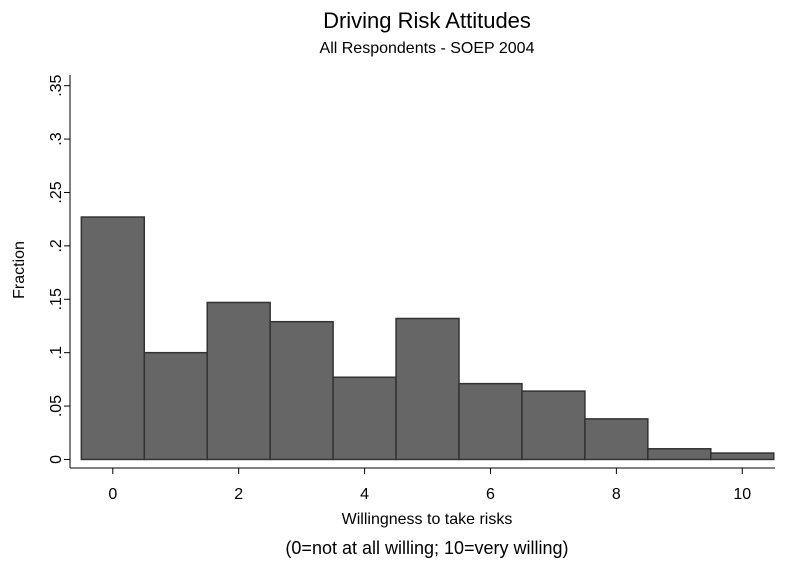  Describe the element at coordinates (742, 494) in the screenshot. I see `x-tick-label: 10` at that location.